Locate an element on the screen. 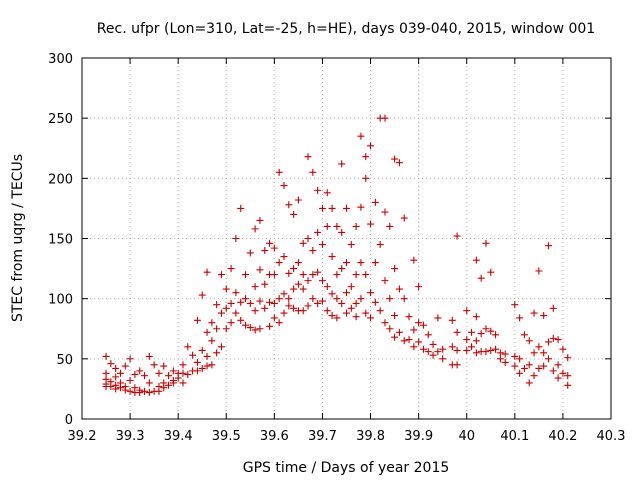 The width and height of the screenshot is (640, 480). x-tick-label: 39.8 is located at coordinates (370, 436).